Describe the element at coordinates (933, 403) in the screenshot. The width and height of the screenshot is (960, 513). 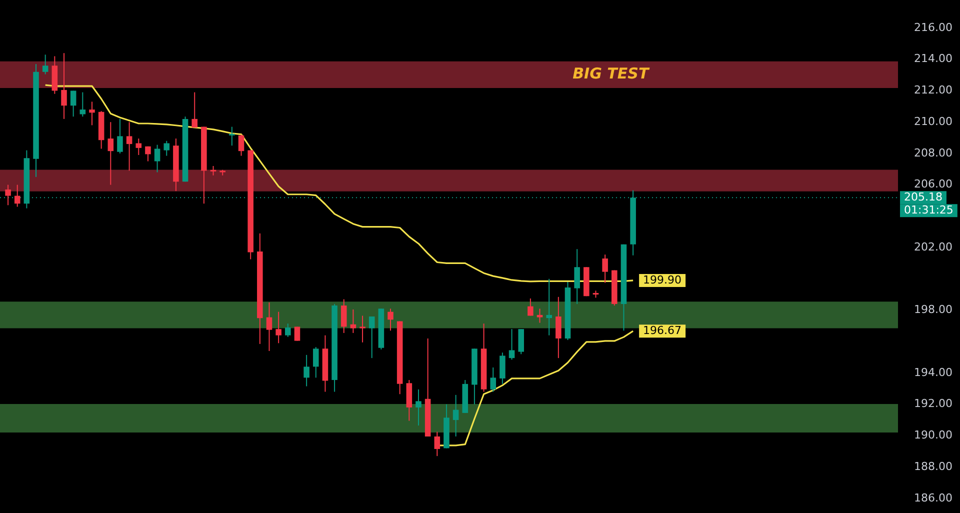
I see `y-tick-label: 192.00` at that location.